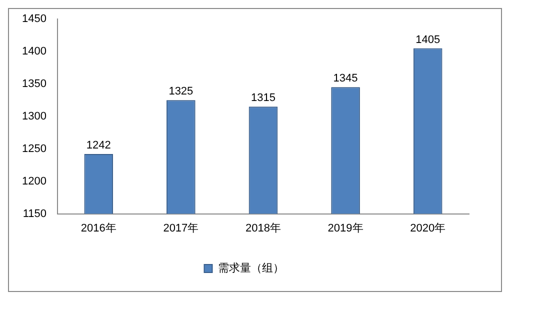 This screenshot has height=321, width=536. What do you see at coordinates (34, 84) in the screenshot?
I see `y-tick-label: 1350` at bounding box center [34, 84].